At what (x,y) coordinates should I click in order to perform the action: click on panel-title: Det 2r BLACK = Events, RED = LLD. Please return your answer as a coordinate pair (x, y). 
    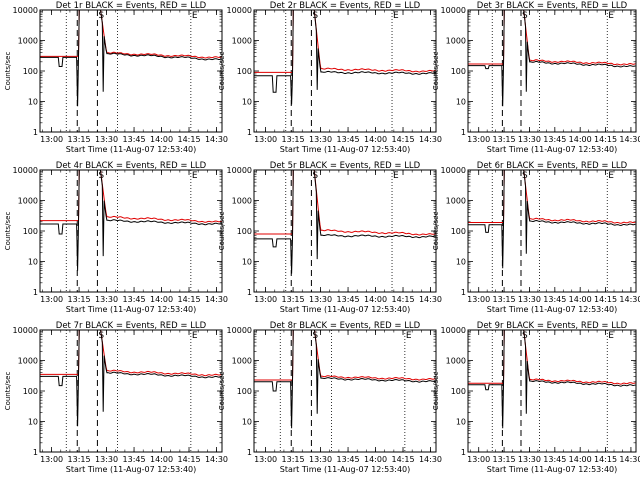
    Looking at the image, I should click on (345, 6).